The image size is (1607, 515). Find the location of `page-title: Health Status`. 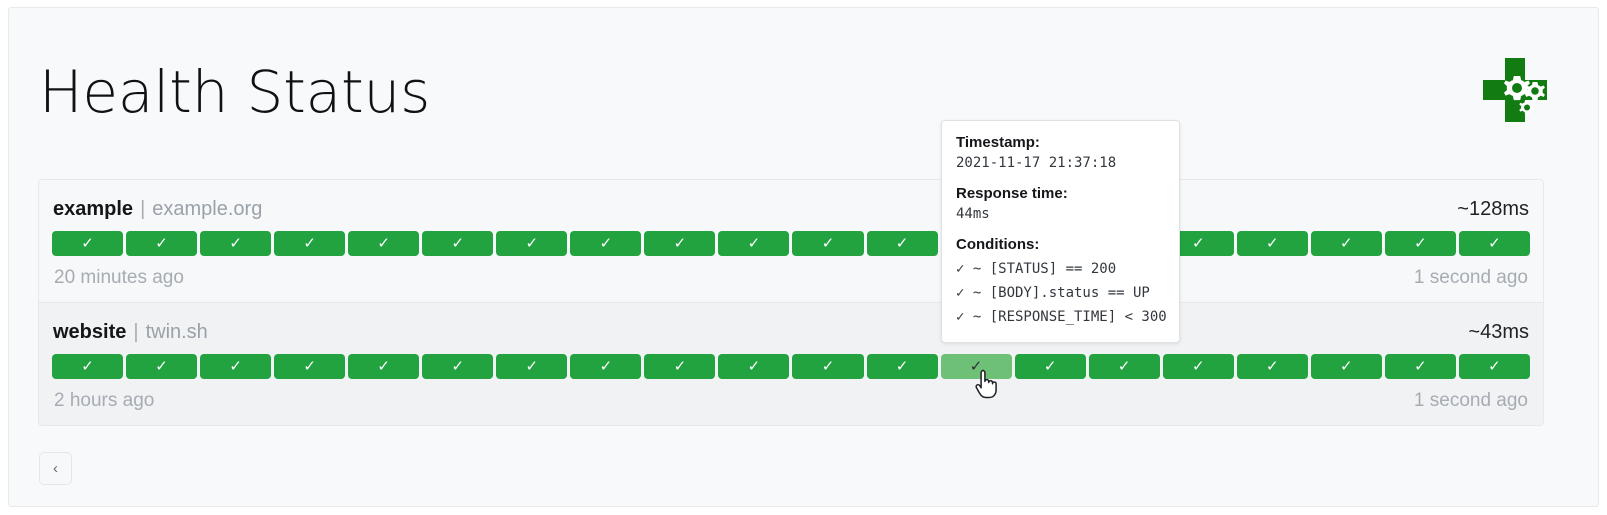

page-title: Health Status is located at coordinates (235, 92).